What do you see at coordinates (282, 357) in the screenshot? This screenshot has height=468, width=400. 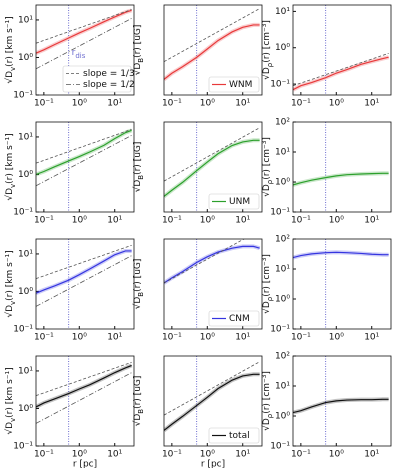 I see `y-tick-label: 10²` at bounding box center [282, 357].